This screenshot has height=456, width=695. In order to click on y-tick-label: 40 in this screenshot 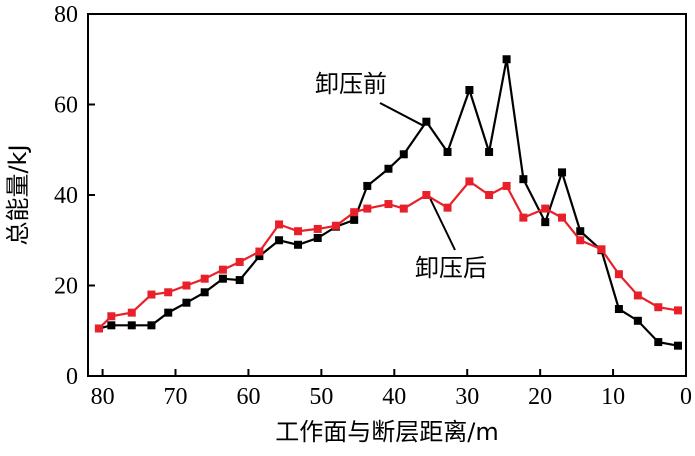, I will do `click(66, 196)`.